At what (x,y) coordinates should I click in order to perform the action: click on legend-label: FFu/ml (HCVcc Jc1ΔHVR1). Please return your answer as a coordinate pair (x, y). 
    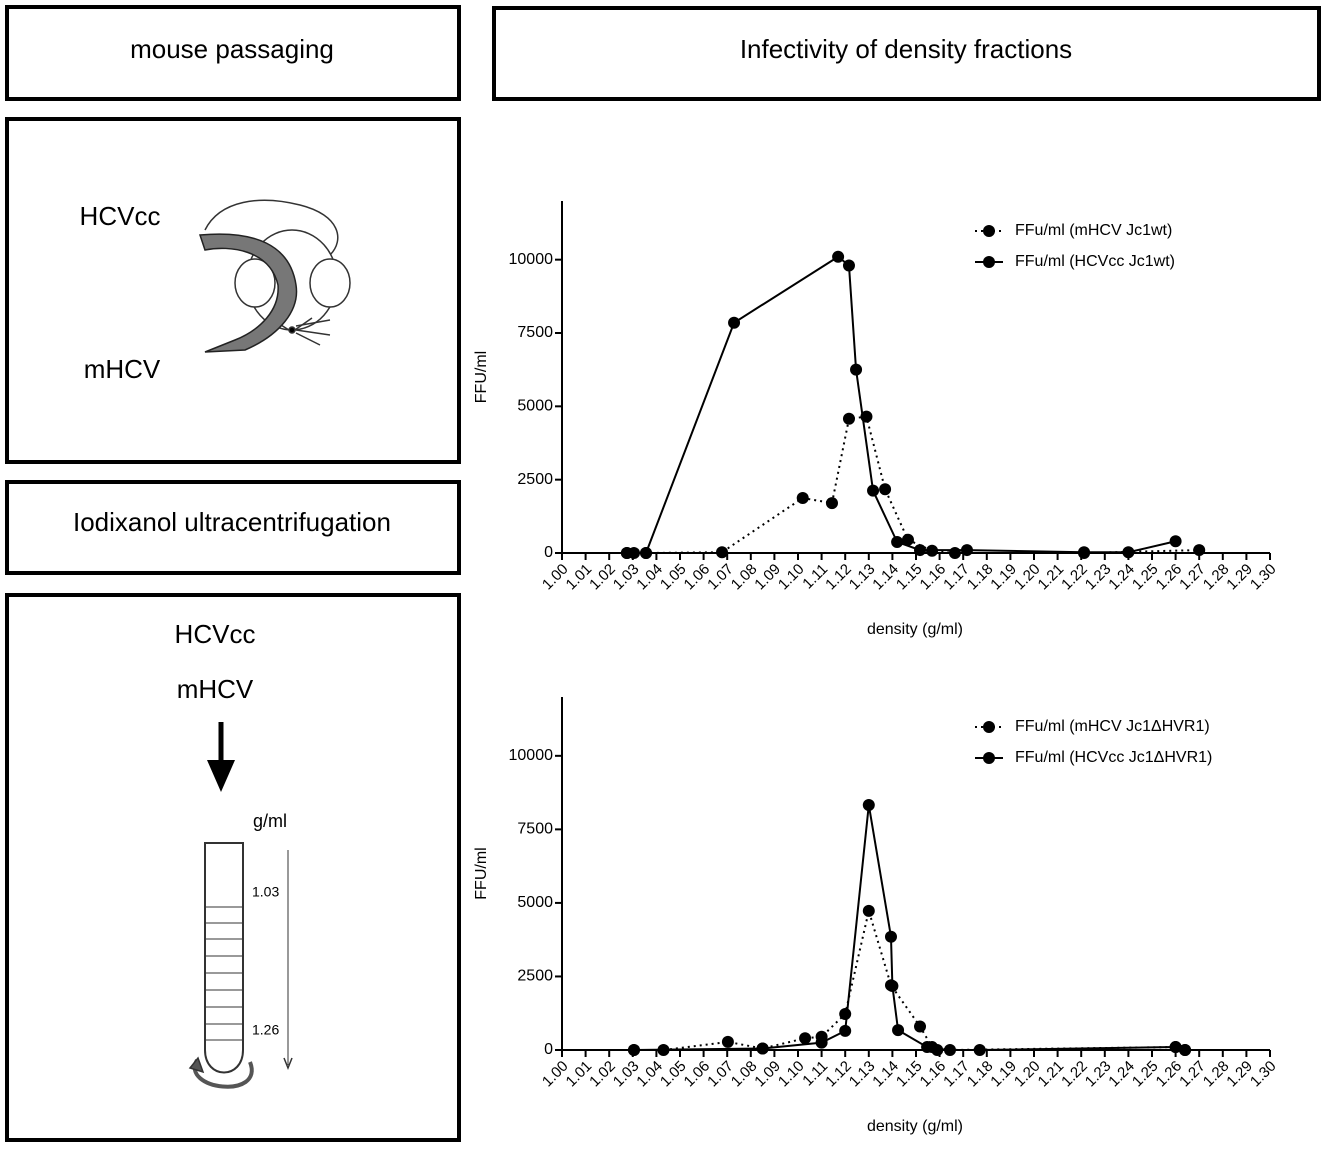
    Looking at the image, I should click on (1113, 757).